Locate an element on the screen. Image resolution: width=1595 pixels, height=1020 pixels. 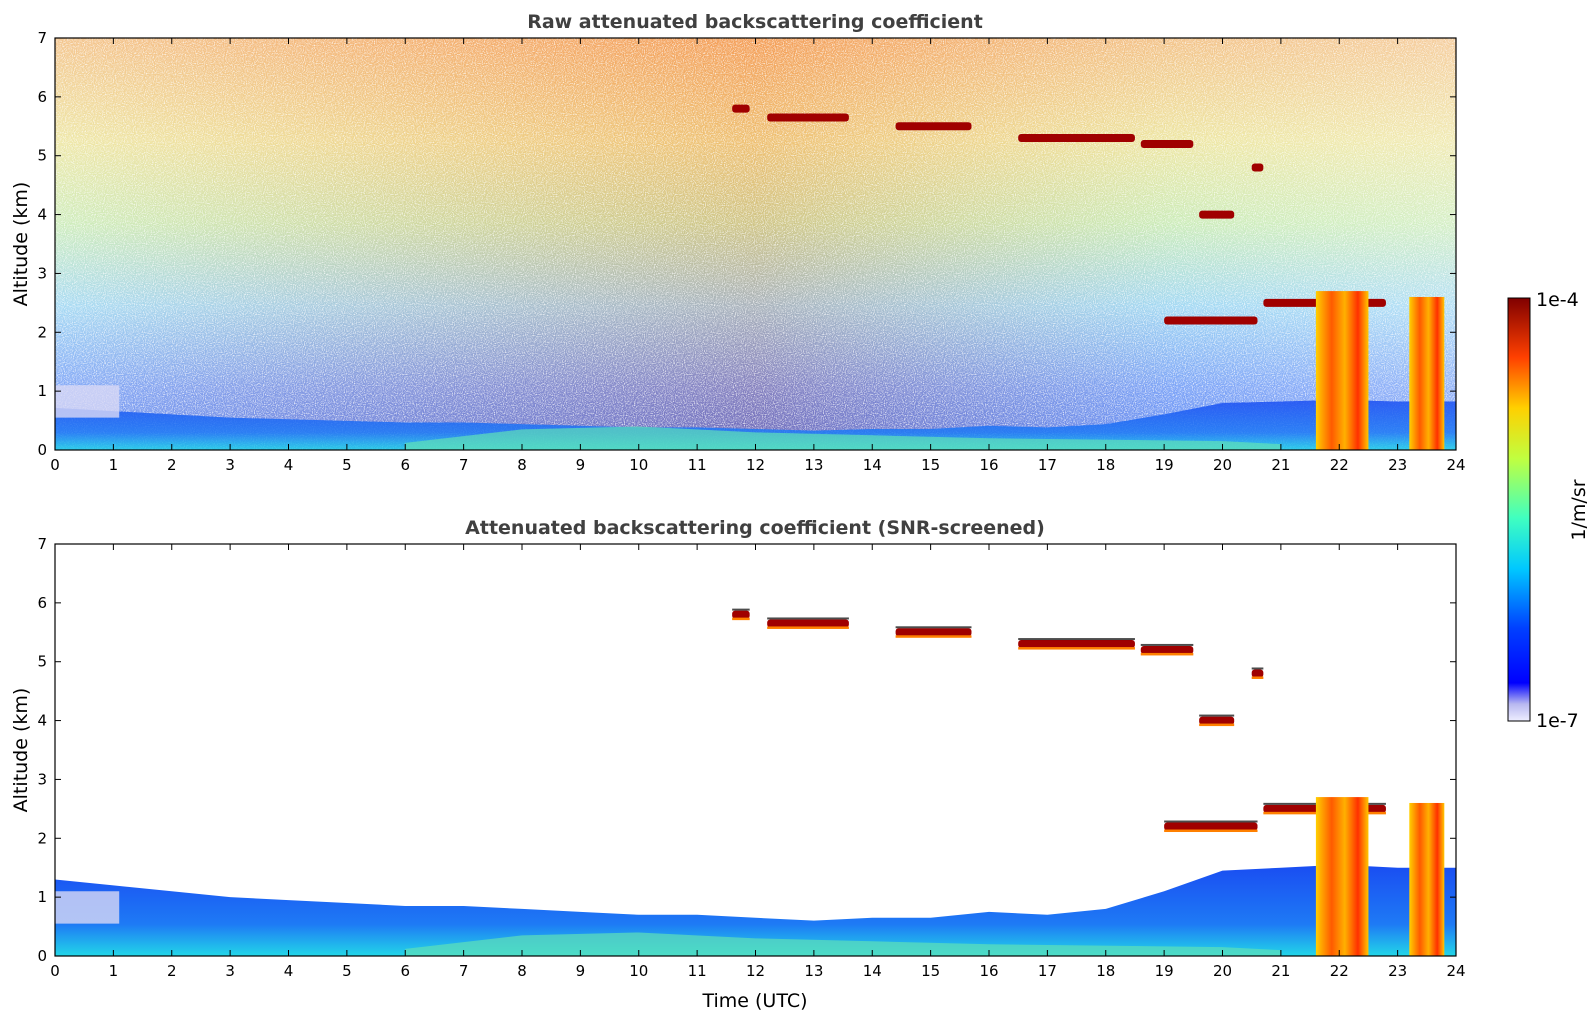
screened-x-tick-label: 0 is located at coordinates (55, 971).